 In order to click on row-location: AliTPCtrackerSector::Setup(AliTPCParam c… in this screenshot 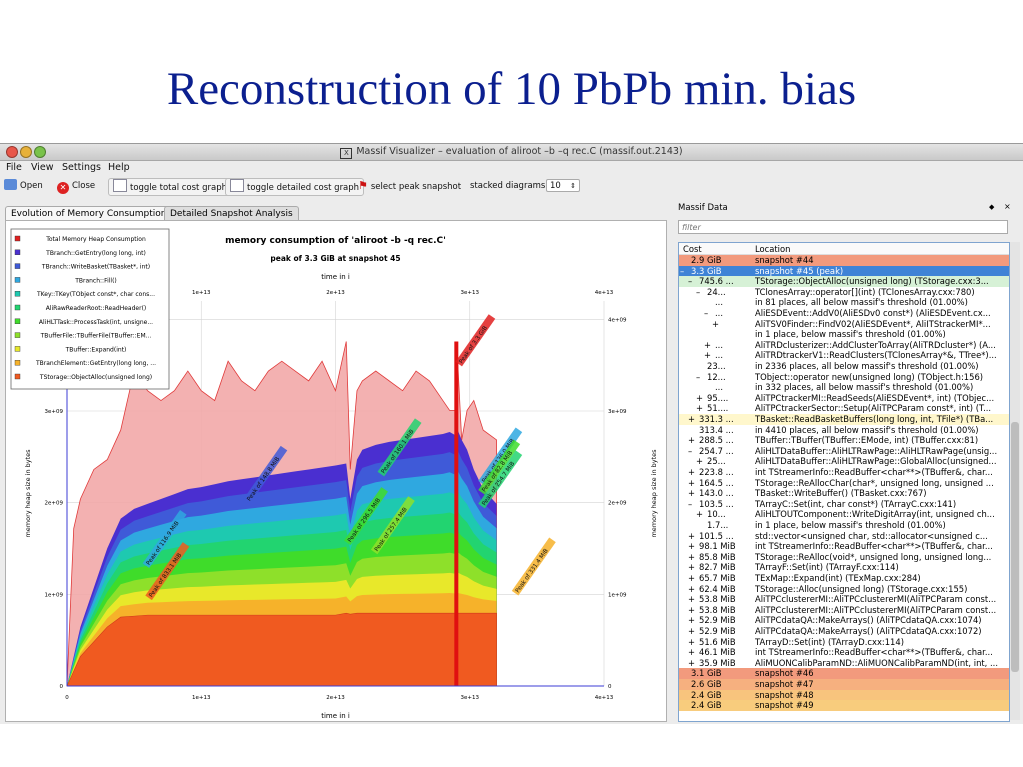, I will do `click(873, 408)`.